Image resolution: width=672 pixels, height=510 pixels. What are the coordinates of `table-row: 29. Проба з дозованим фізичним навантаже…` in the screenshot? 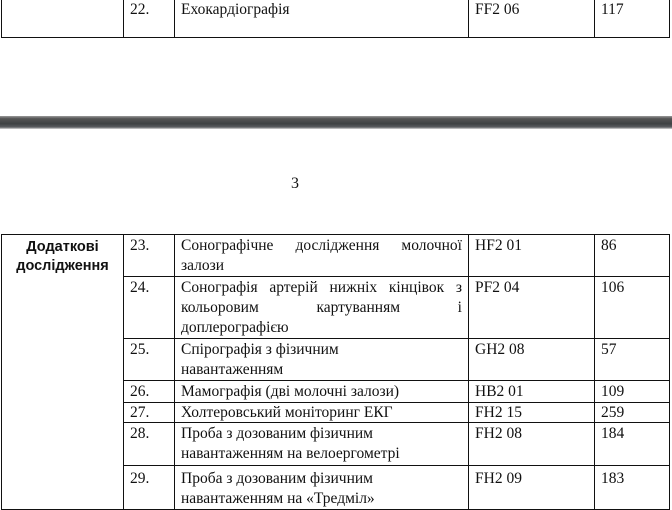 It's located at (336, 487).